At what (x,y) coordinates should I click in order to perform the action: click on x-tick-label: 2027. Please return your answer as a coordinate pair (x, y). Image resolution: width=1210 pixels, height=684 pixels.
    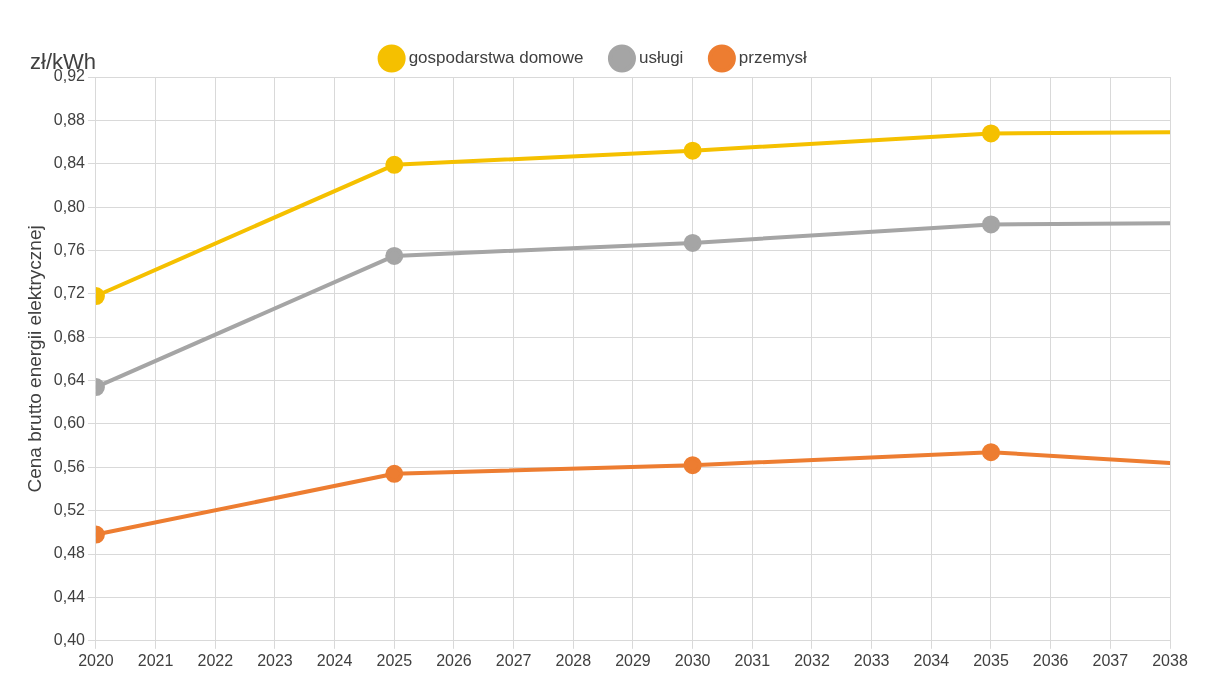
    Looking at the image, I should click on (513, 660).